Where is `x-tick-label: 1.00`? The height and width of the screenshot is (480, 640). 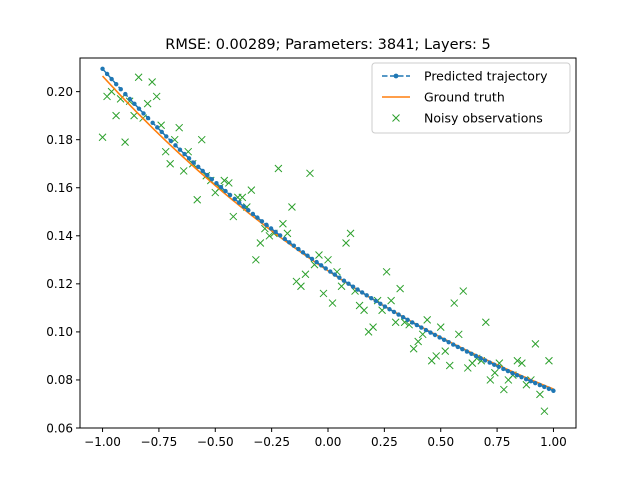 x-tick-label: 1.00 is located at coordinates (553, 442).